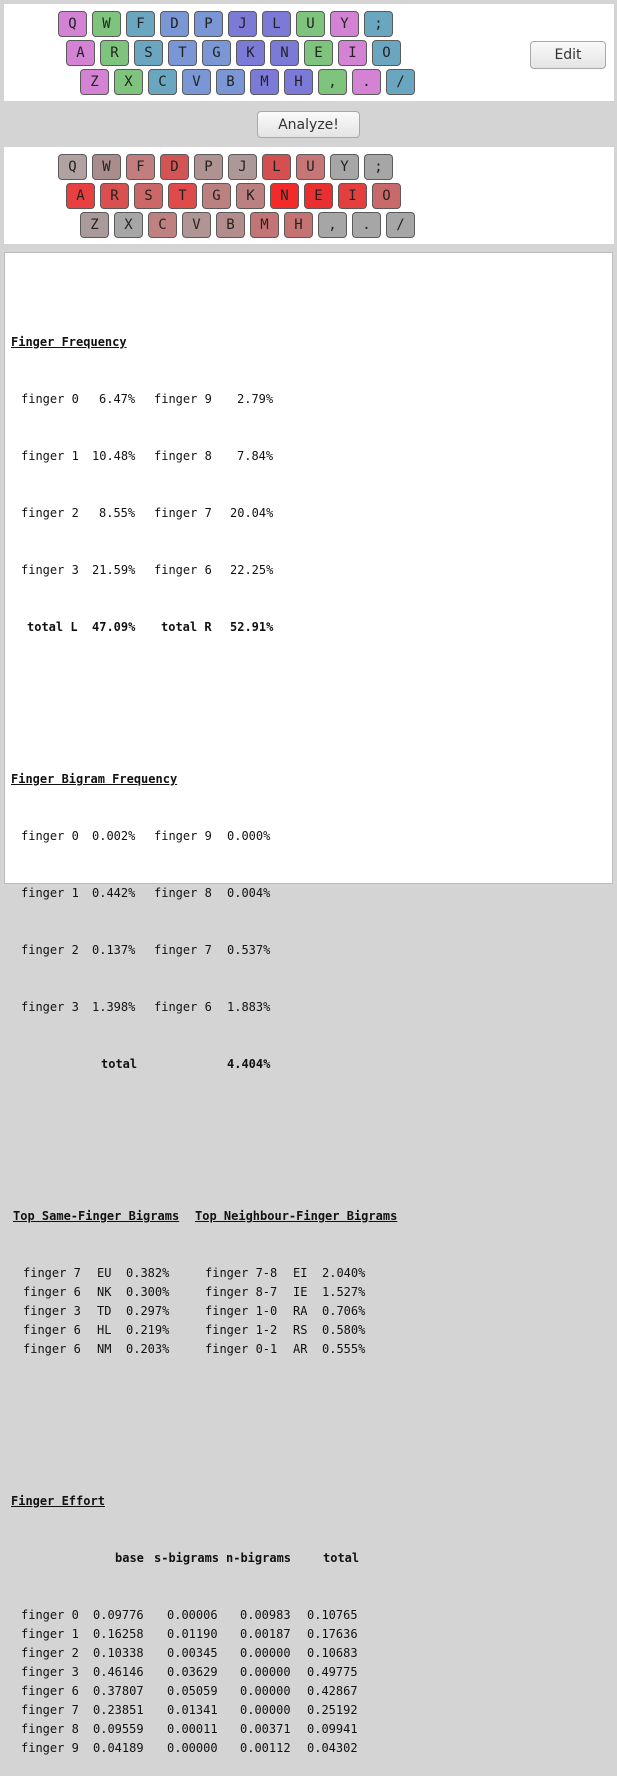 The image size is (617, 1776). I want to click on top-bigram-row: finger 3 TD 0.297% finger 1-0 RA 0.706%, so click(188, 1311).